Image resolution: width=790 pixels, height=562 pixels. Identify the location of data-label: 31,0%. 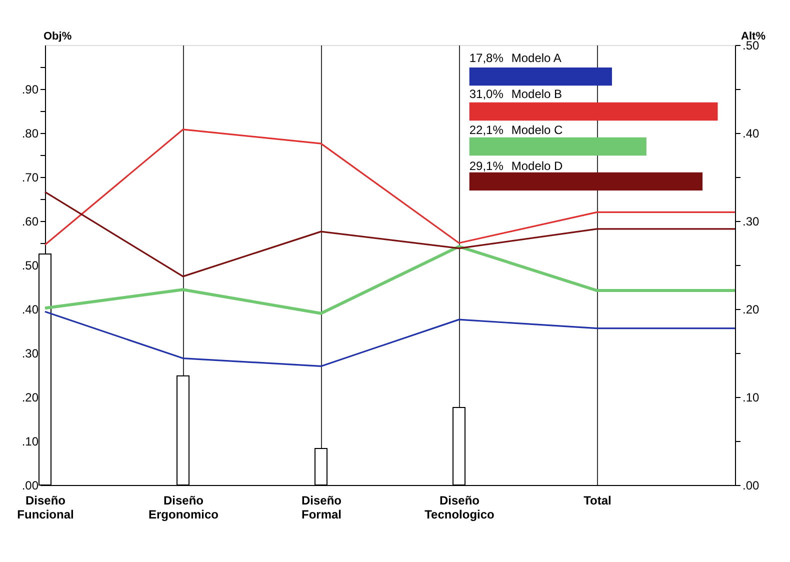
(486, 94).